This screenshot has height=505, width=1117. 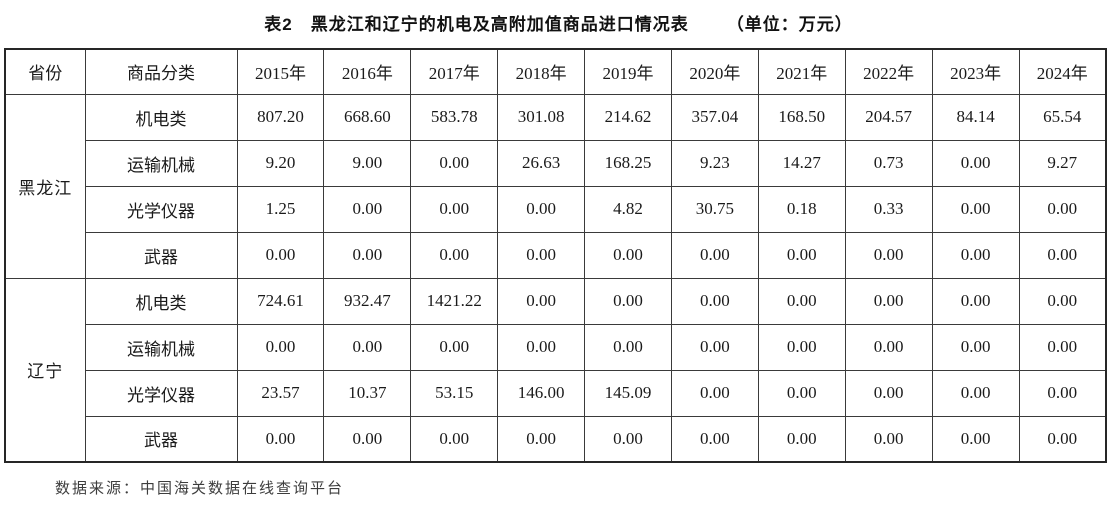 What do you see at coordinates (1062, 117) in the screenshot?
I see `value-cell: 65.54` at bounding box center [1062, 117].